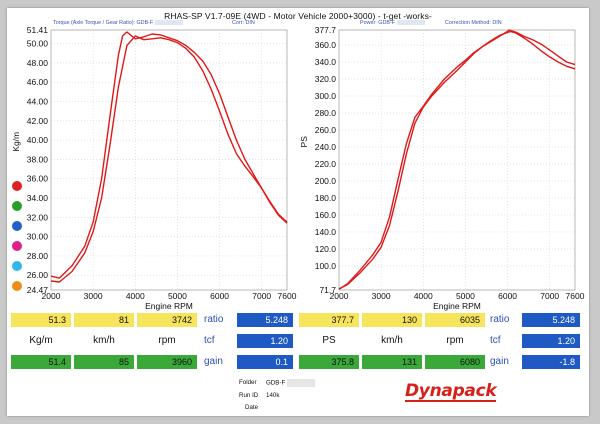 This screenshot has width=600, height=424. I want to click on power-peak-speed-2: 131, so click(392, 362).